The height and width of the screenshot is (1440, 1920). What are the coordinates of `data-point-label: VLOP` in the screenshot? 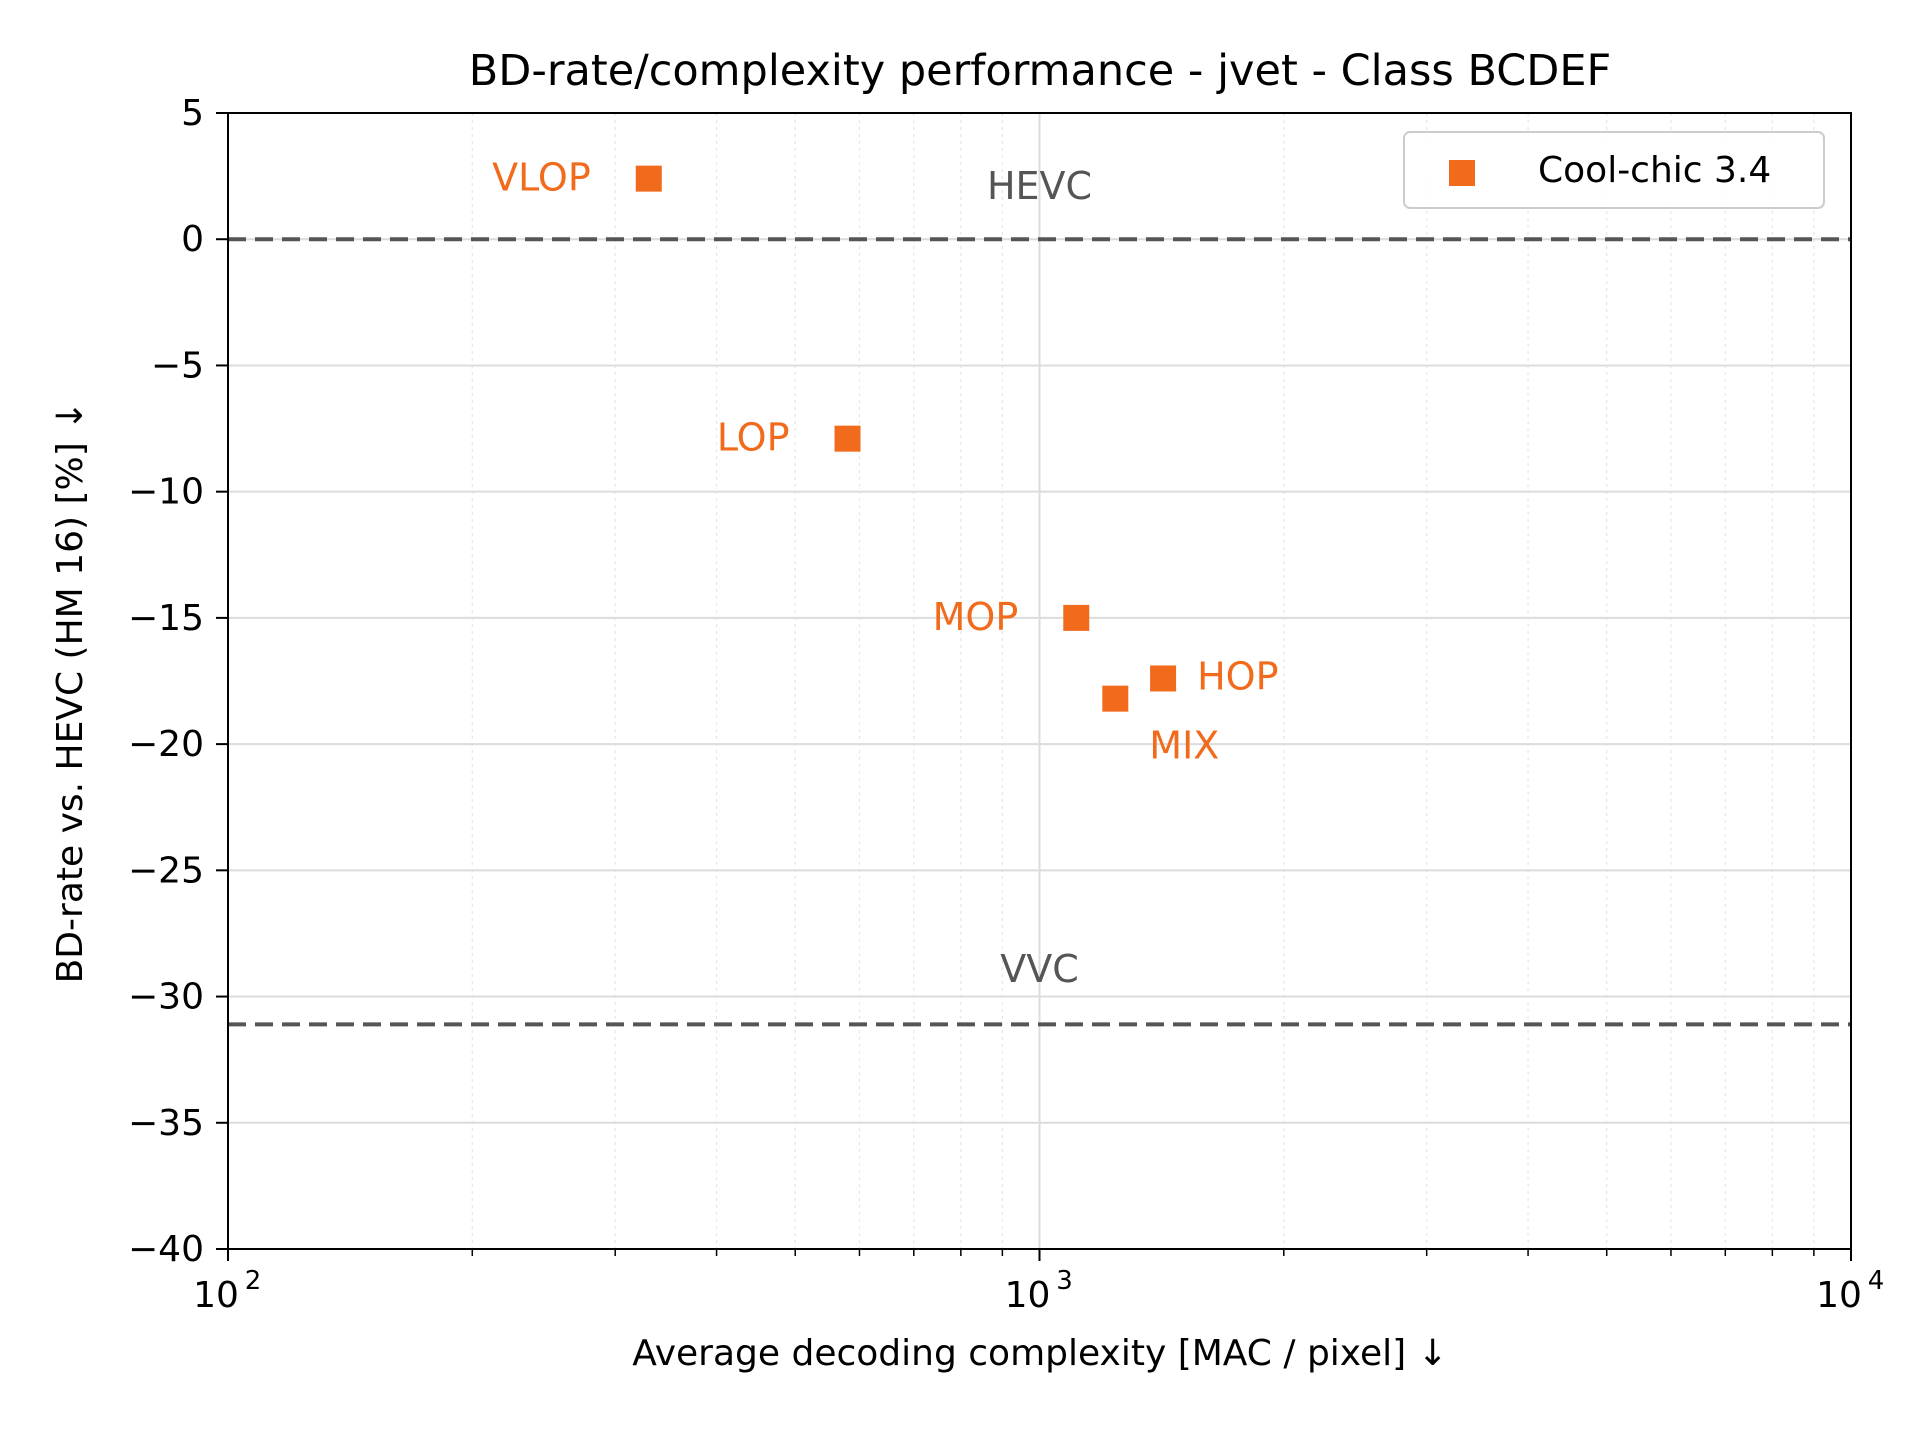 It's located at (541, 178).